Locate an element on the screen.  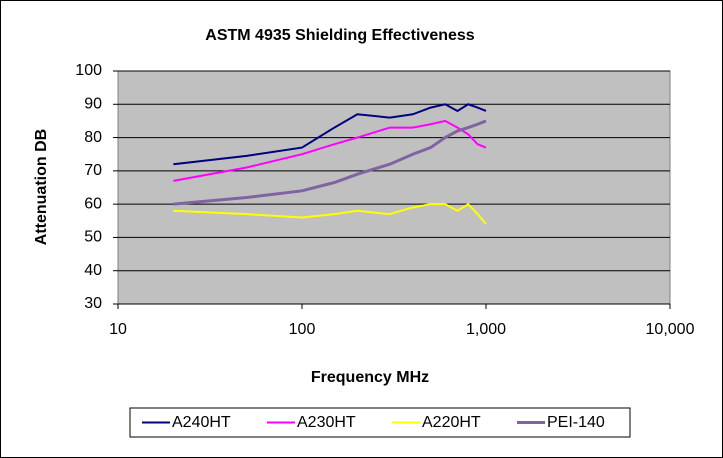
chart-title: ASTM 4935 Shielding Effectiveness is located at coordinates (340, 35).